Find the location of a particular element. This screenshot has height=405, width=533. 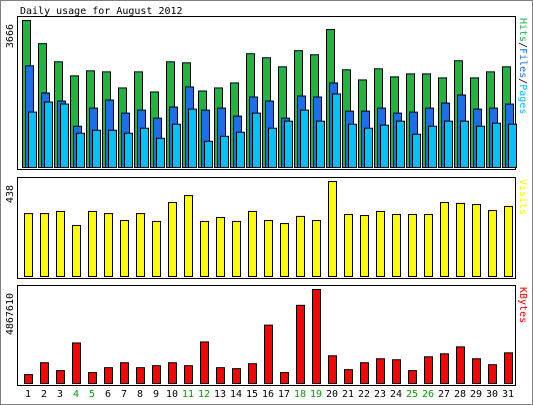

x-tick-label: 21 is located at coordinates (348, 394).